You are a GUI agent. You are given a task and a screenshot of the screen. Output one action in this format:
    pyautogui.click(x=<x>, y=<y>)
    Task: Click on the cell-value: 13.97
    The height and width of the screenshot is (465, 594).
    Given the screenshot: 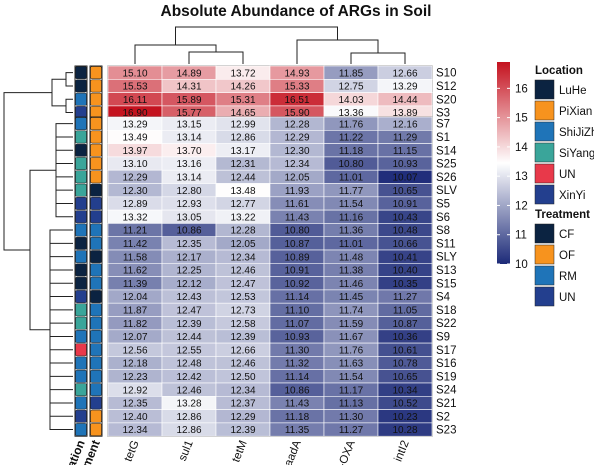 What is the action you would take?
    pyautogui.click(x=134, y=151)
    